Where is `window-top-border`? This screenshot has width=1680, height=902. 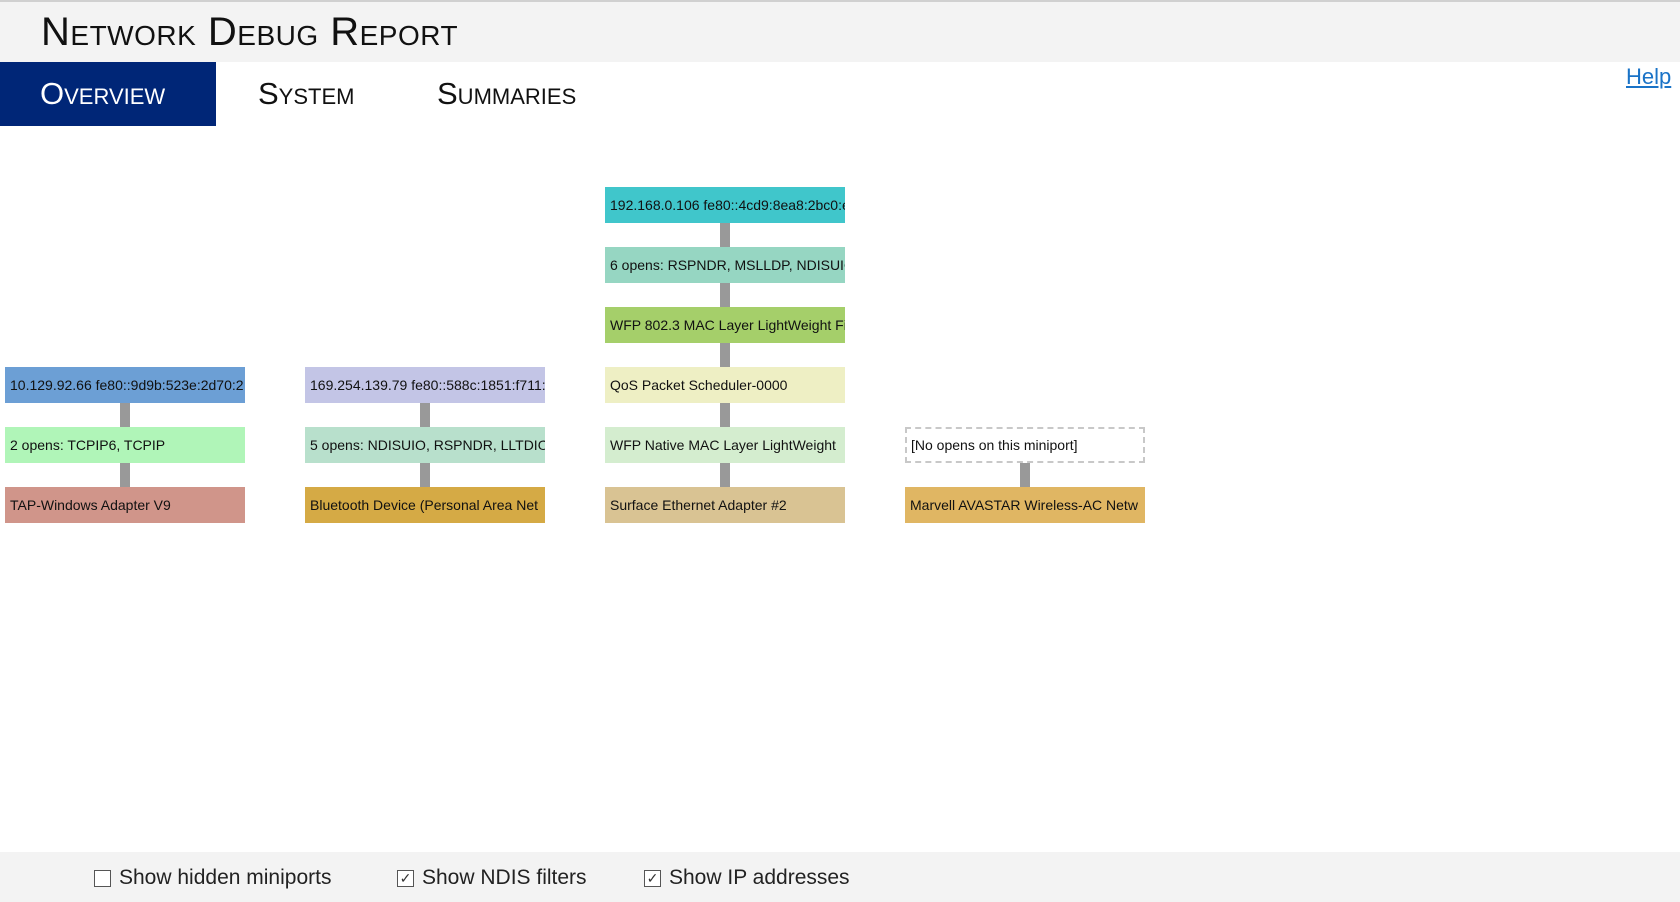 window-top-border is located at coordinates (840, 1).